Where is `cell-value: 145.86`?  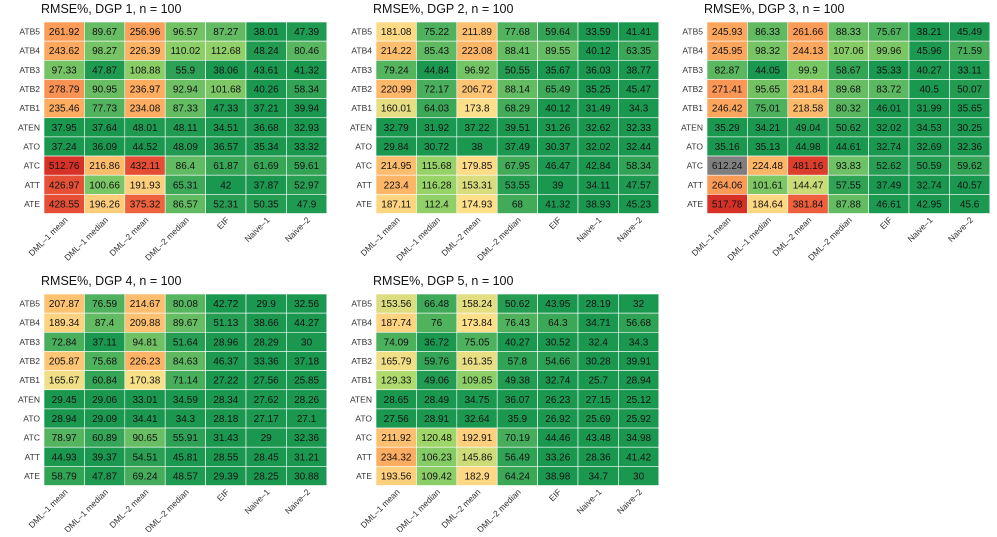 cell-value: 145.86 is located at coordinates (477, 457).